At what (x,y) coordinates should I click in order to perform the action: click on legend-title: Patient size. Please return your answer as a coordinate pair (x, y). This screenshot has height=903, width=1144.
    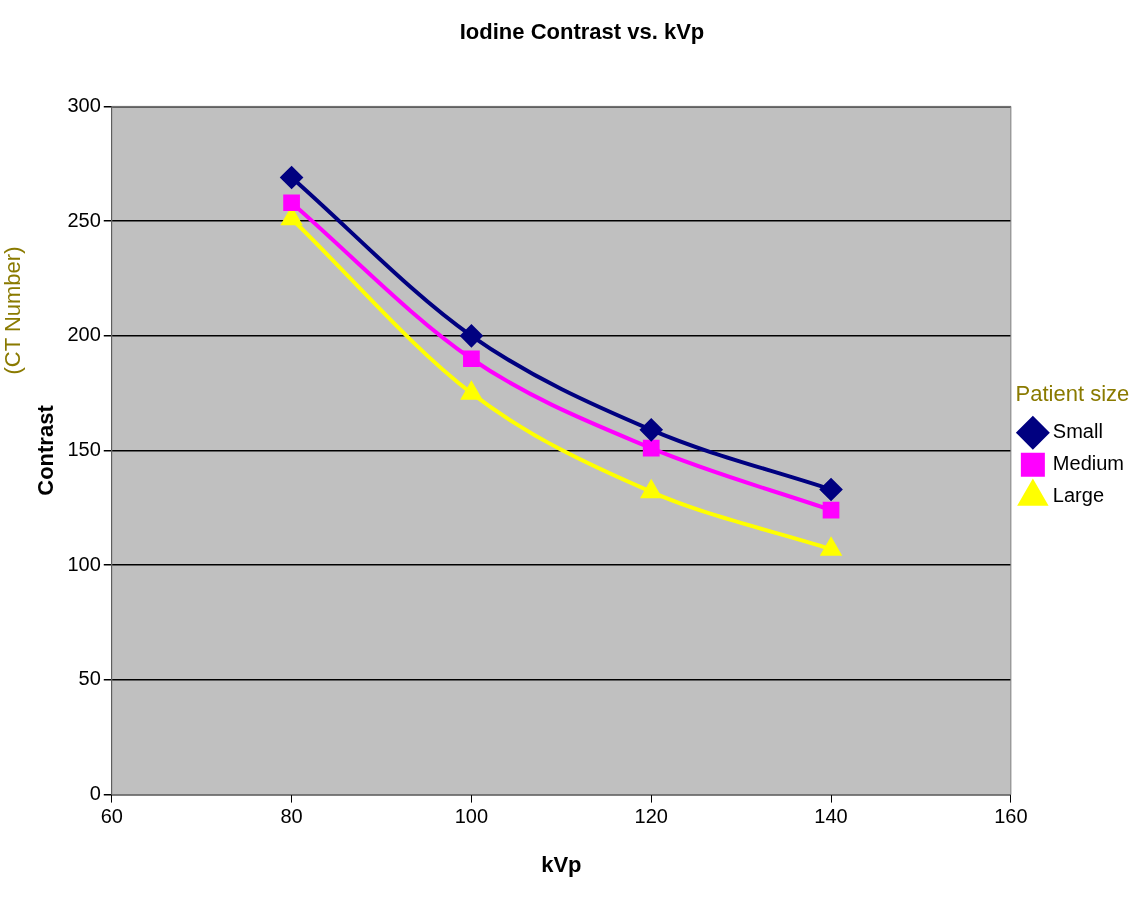
    Looking at the image, I should click on (1072, 394).